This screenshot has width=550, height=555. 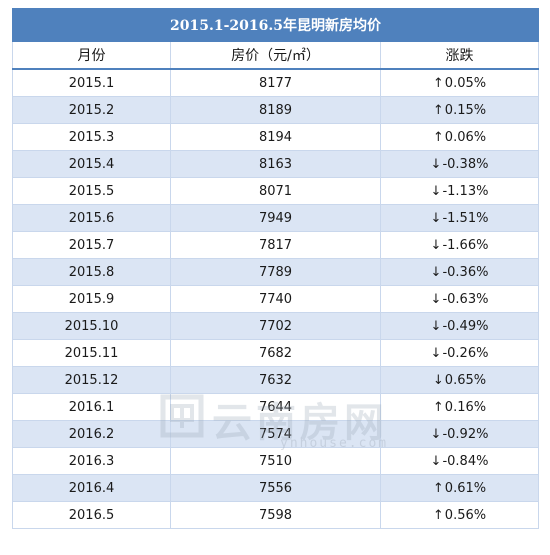 I want to click on month-cell: 2015.7, so click(x=91, y=245).